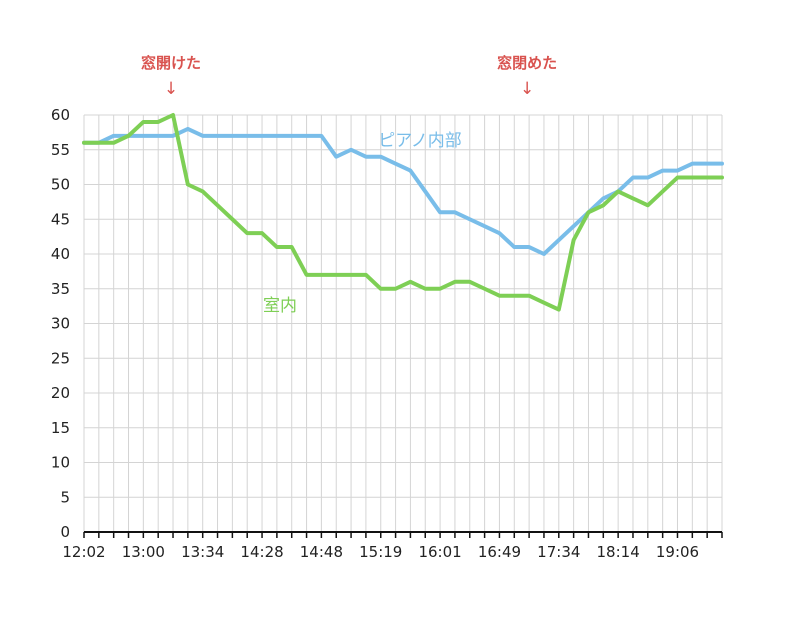 The width and height of the screenshot is (800, 643). Describe the element at coordinates (527, 63) in the screenshot. I see `annotation-label: 窓閉めた` at that location.